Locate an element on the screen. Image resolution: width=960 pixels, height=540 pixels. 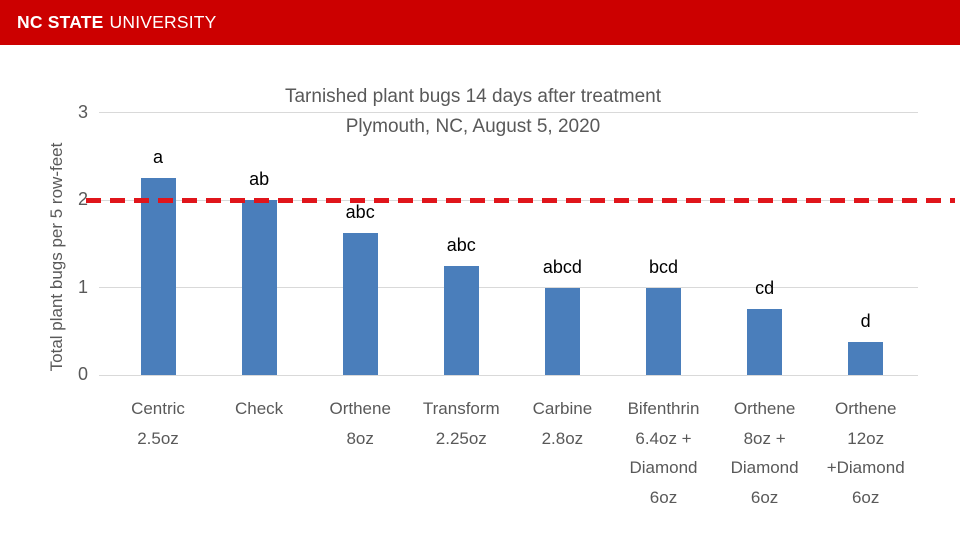
x-tick-label-0: Centric 2.5oz is located at coordinates (158, 423).